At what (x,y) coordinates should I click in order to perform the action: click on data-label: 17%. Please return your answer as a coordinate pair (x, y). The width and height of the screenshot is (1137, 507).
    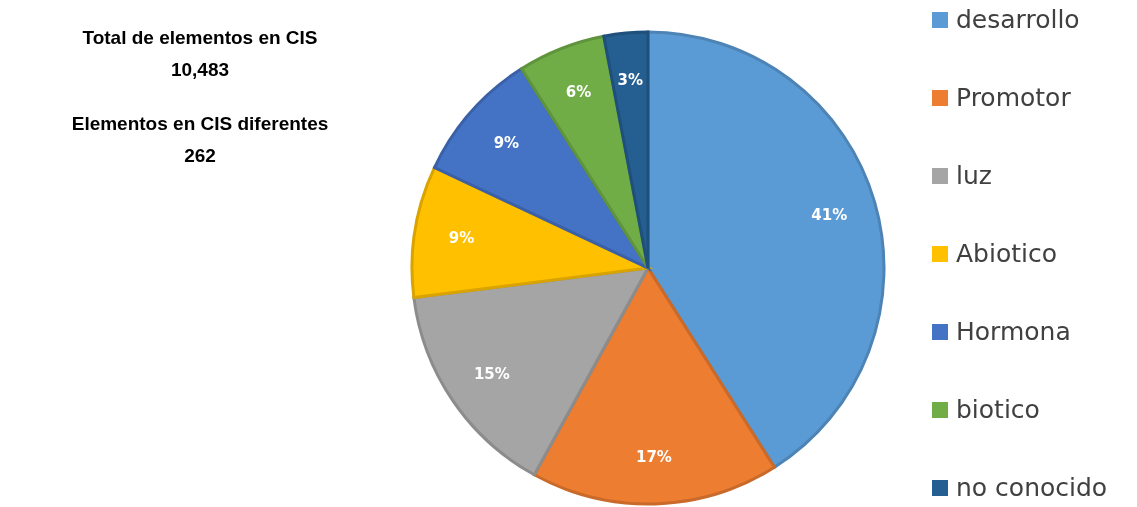
    Looking at the image, I should click on (653, 456).